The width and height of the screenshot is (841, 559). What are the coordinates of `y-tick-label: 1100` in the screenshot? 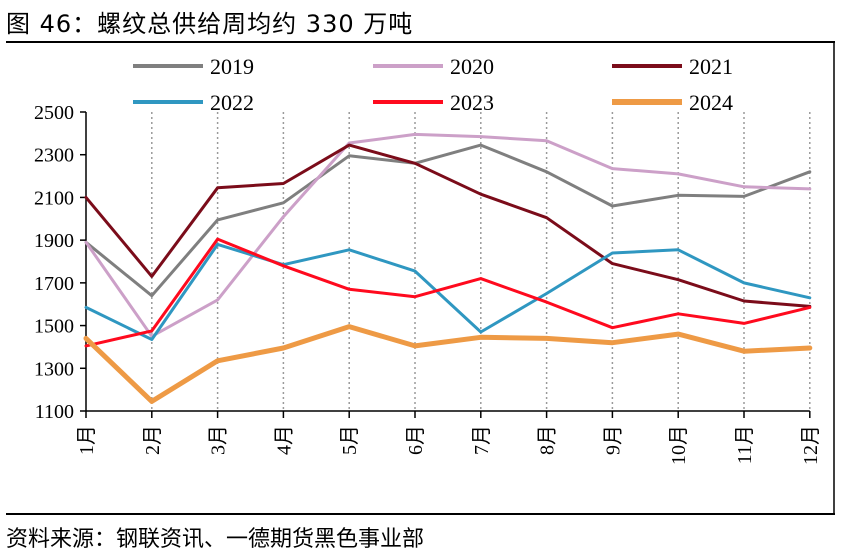 It's located at (54, 412).